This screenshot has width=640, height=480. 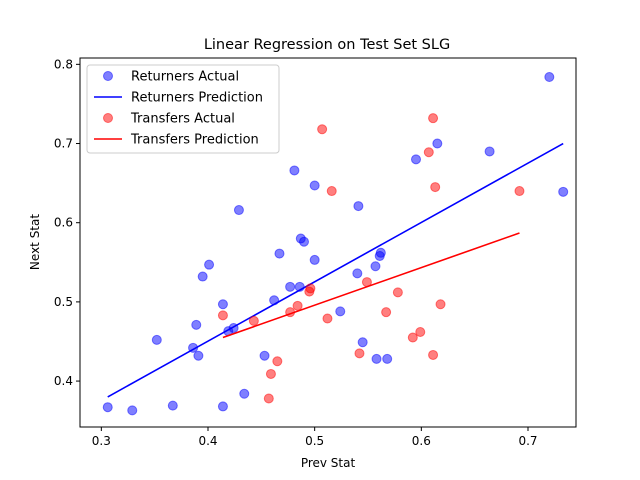 I want to click on x-axis: 0.3 0.4 0.5 0.6 0.7, so click(x=315, y=437).